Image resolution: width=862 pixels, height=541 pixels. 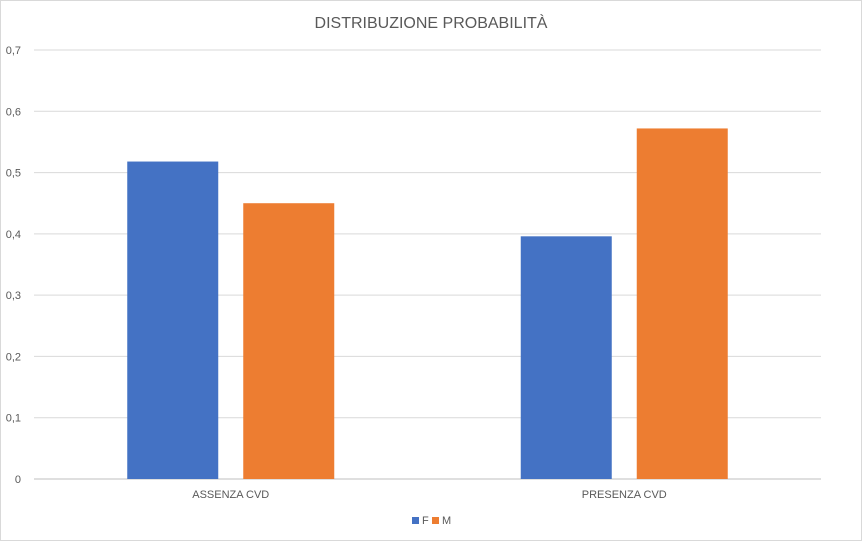 I want to click on y-tick-label: 0,7, so click(x=13, y=51).